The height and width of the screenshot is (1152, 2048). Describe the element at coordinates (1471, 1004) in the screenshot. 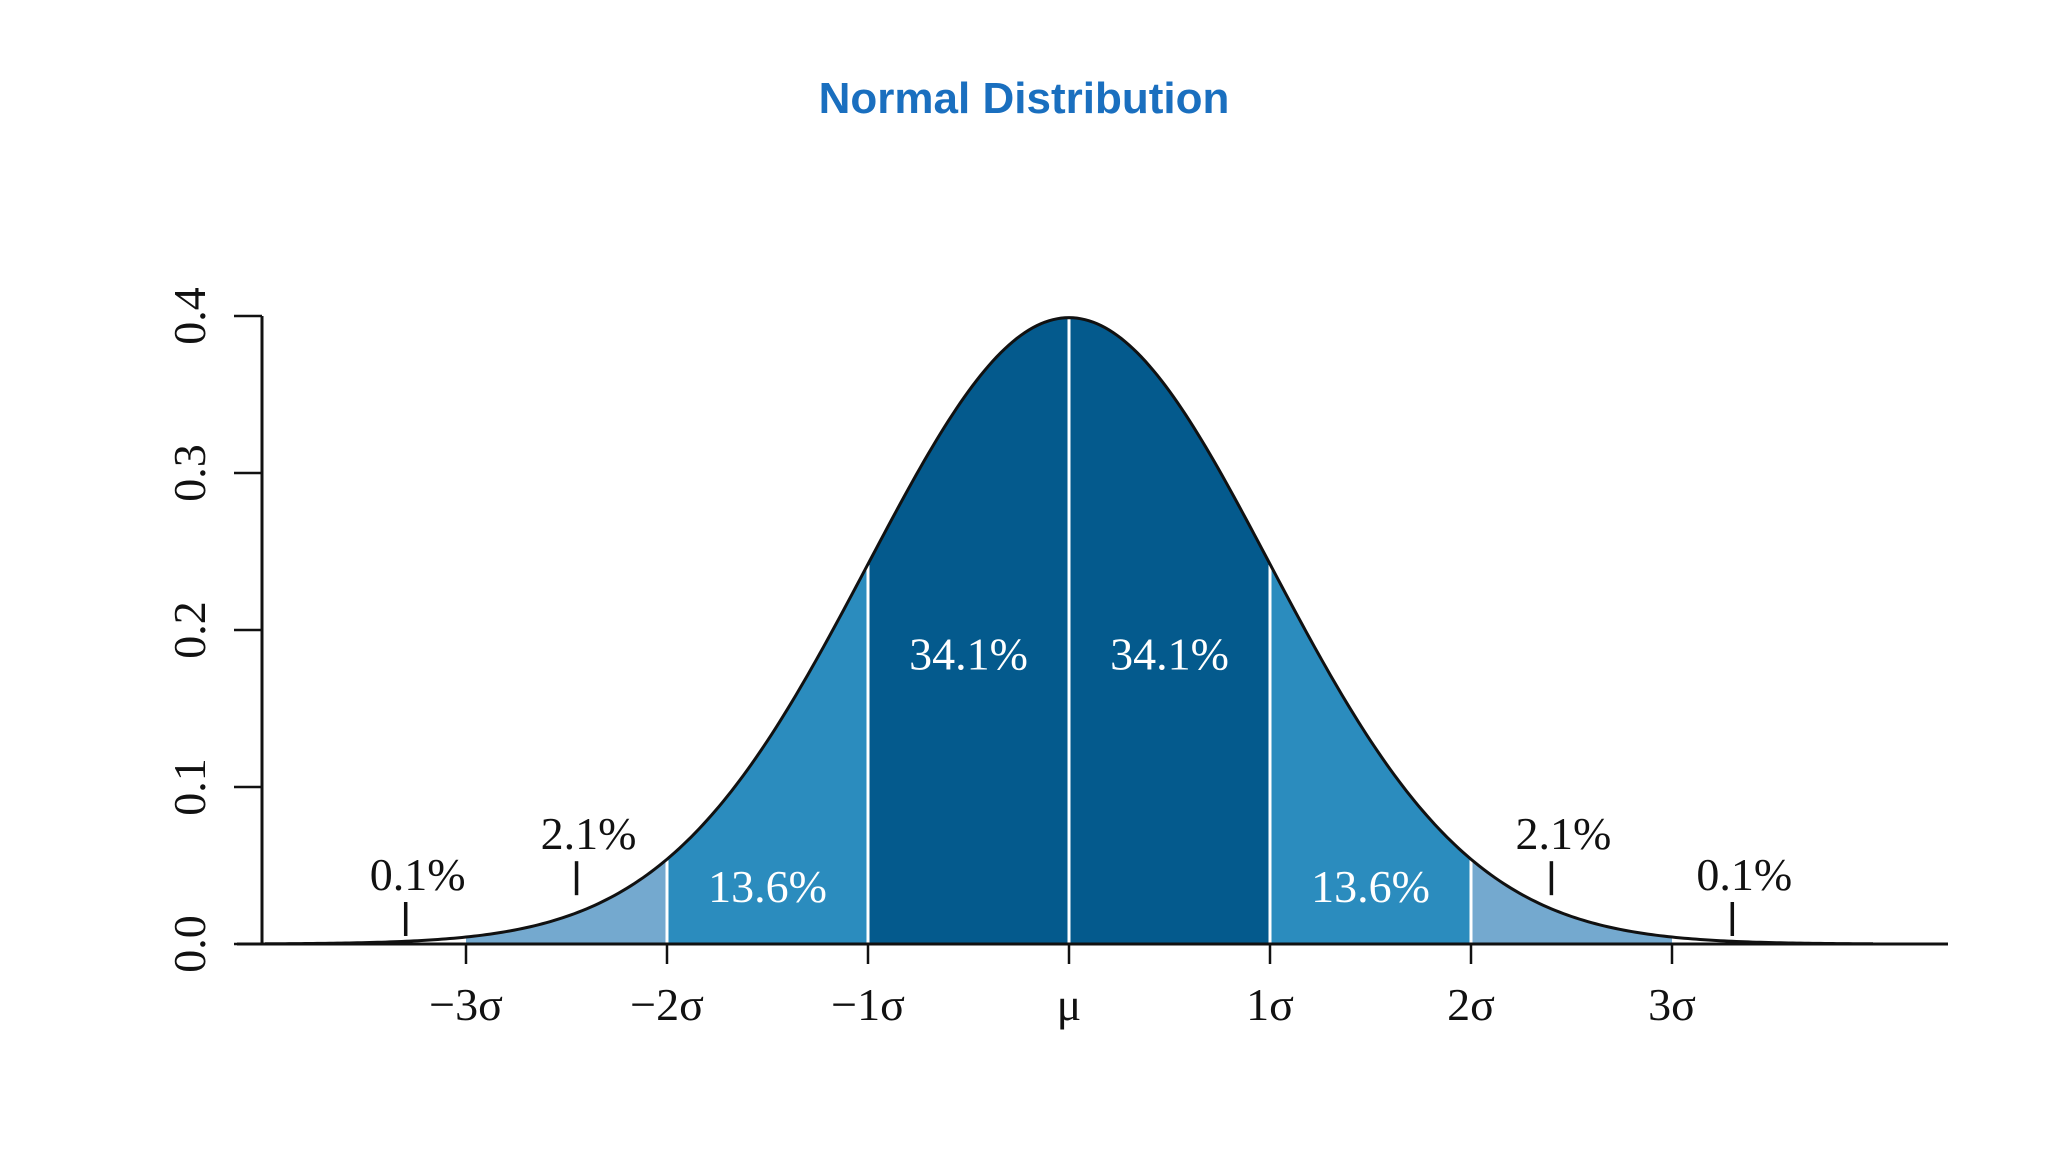

I see `x-tick-label: 2σ` at that location.